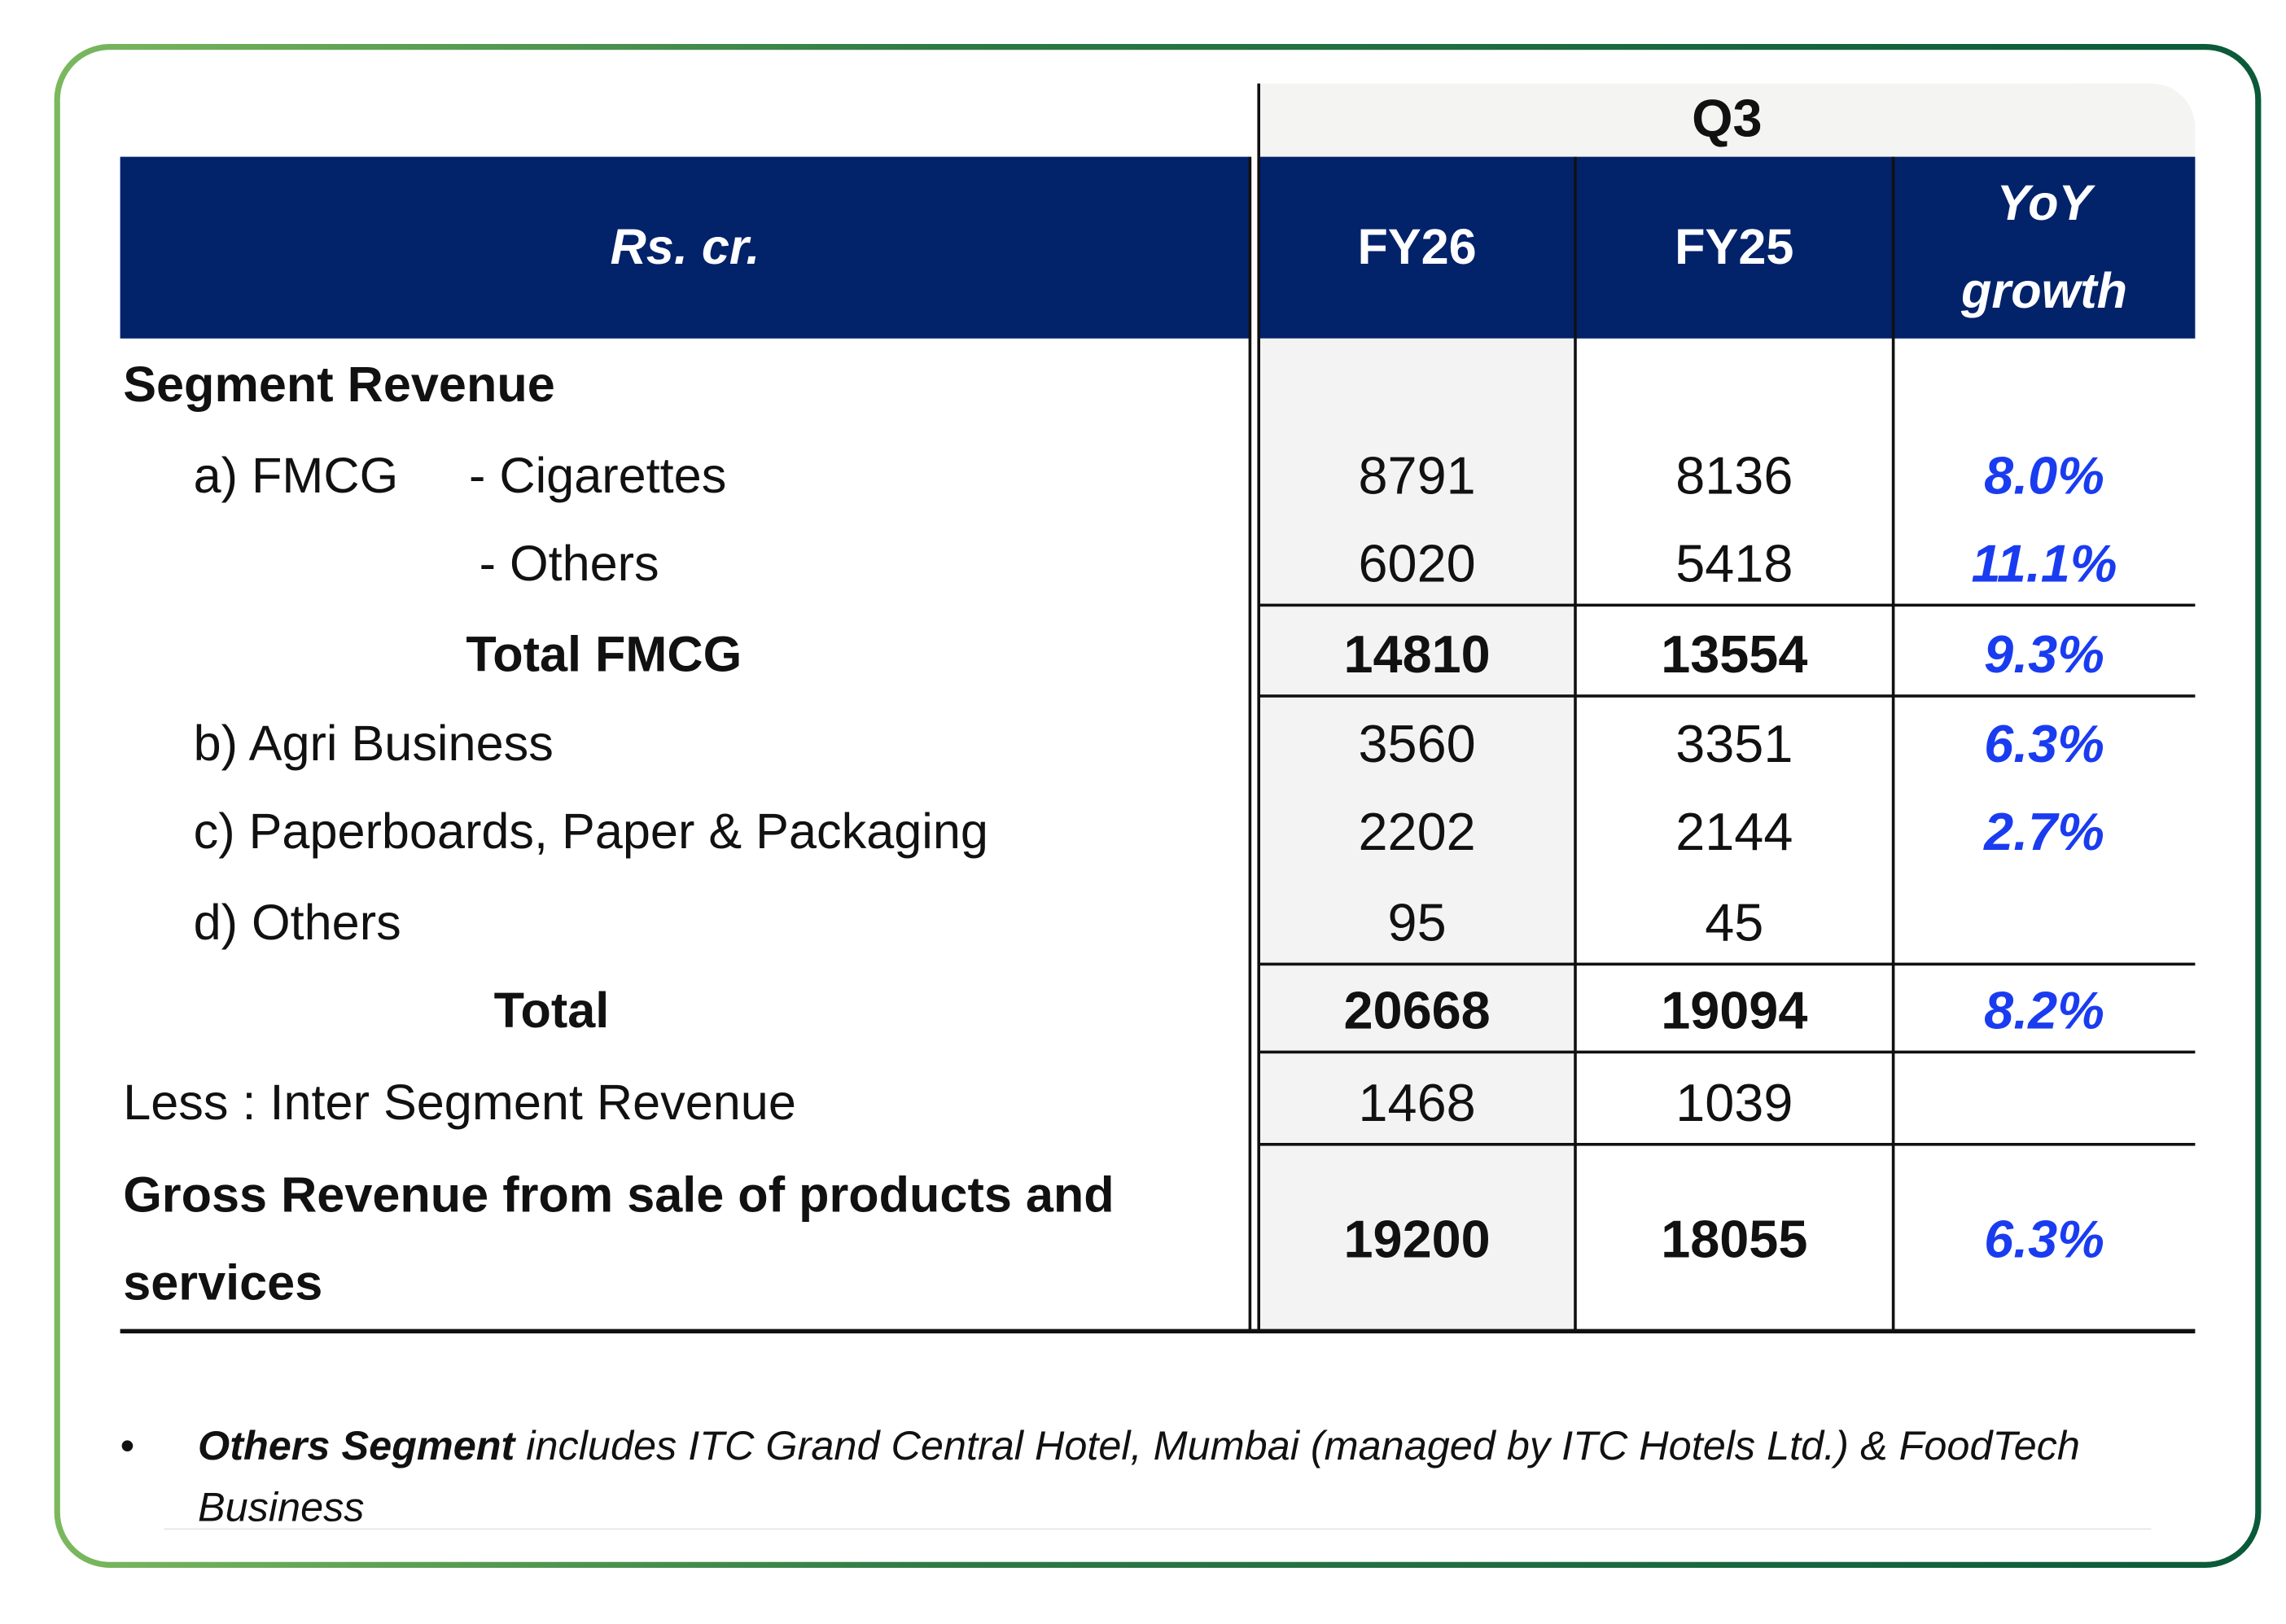  What do you see at coordinates (2044, 743) in the screenshot?
I see `agri-yoy-value: 6.3%` at bounding box center [2044, 743].